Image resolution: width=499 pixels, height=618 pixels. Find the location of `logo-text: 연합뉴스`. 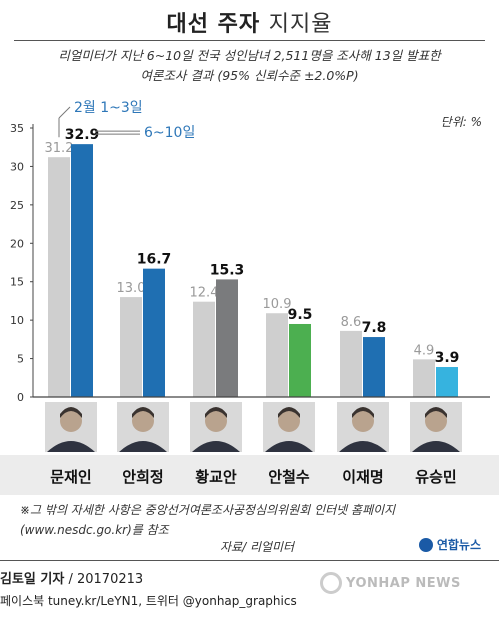

logo-text: 연합뉴스 is located at coordinates (458, 545).